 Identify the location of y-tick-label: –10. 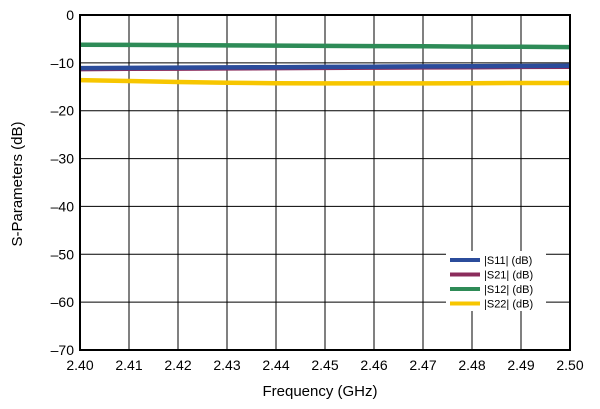
(63, 63).